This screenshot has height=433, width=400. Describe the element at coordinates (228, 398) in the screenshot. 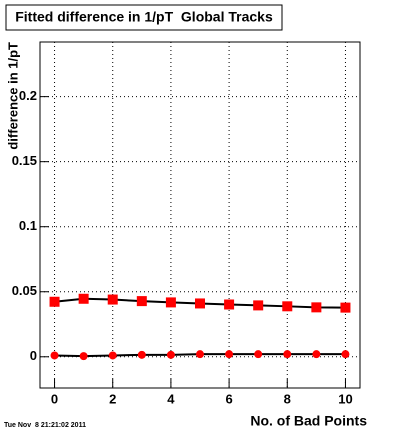

I see `x-tick-label: 6` at that location.